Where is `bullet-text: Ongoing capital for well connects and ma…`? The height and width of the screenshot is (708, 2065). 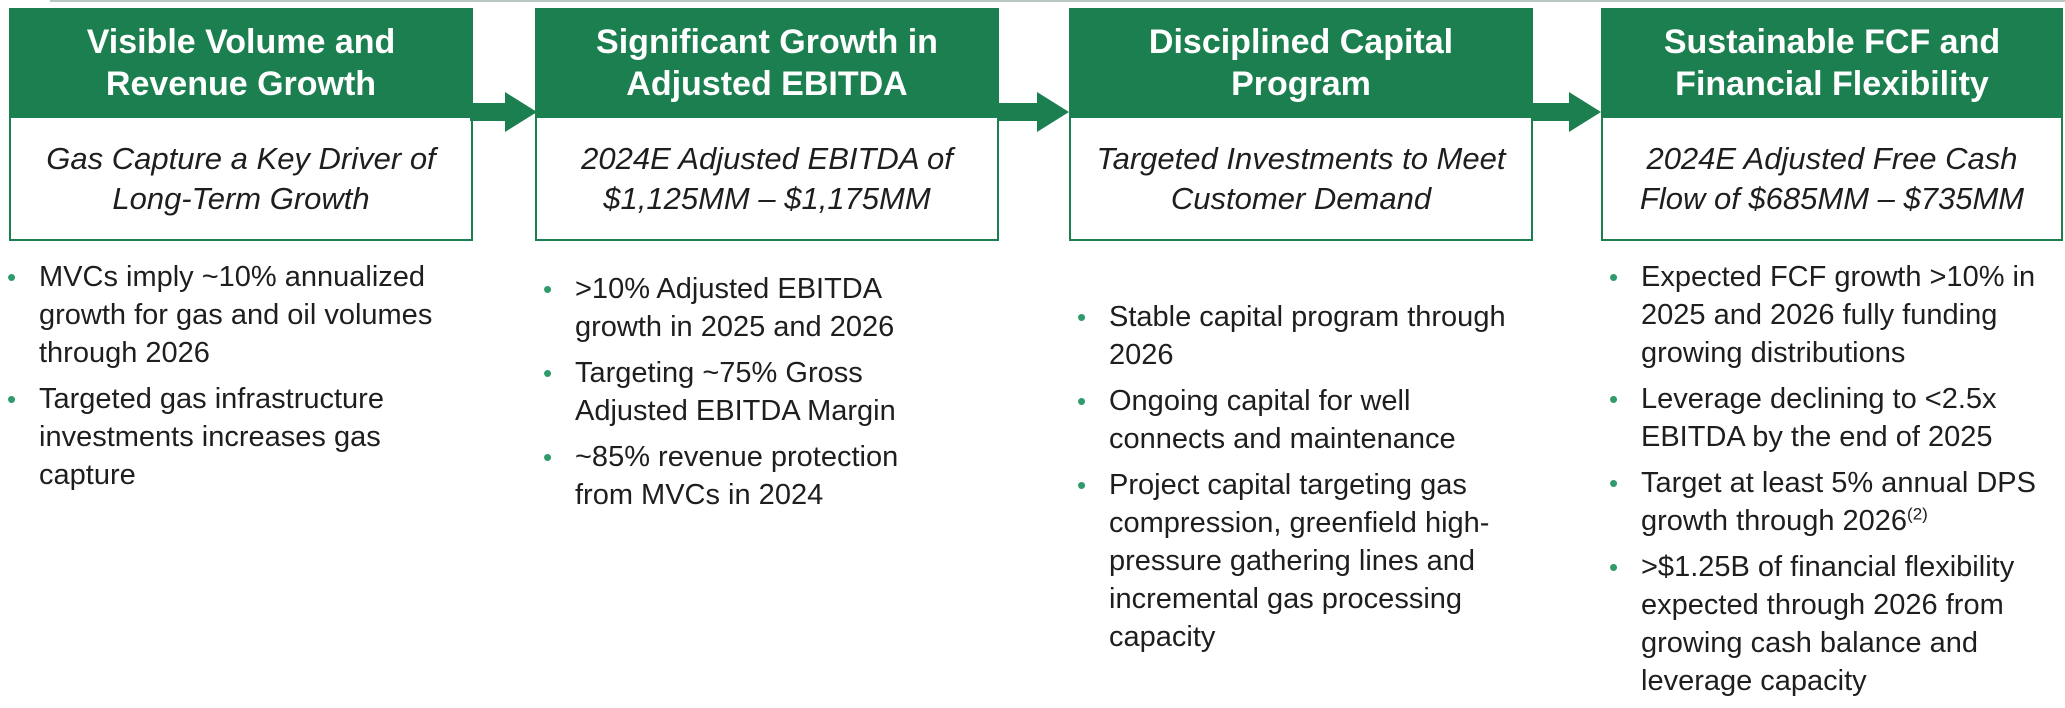 bullet-text: Ongoing capital for well connects and ma… is located at coordinates (1282, 420).